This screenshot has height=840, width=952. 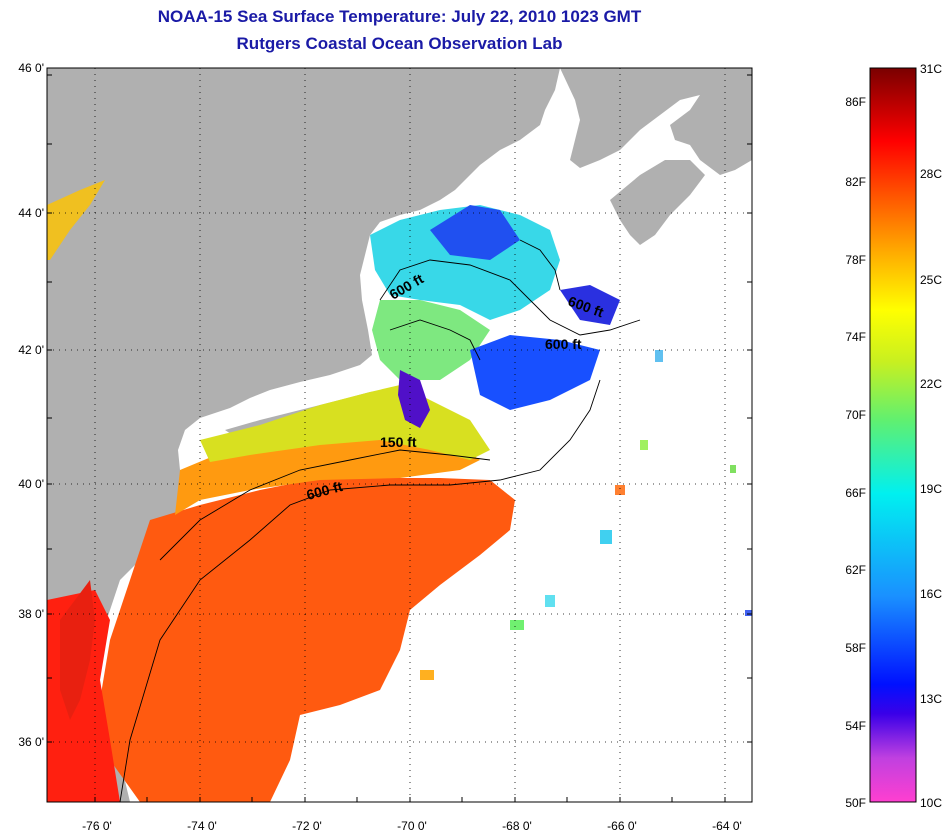 What do you see at coordinates (931, 594) in the screenshot?
I see `cbar-c-16: 16C` at bounding box center [931, 594].